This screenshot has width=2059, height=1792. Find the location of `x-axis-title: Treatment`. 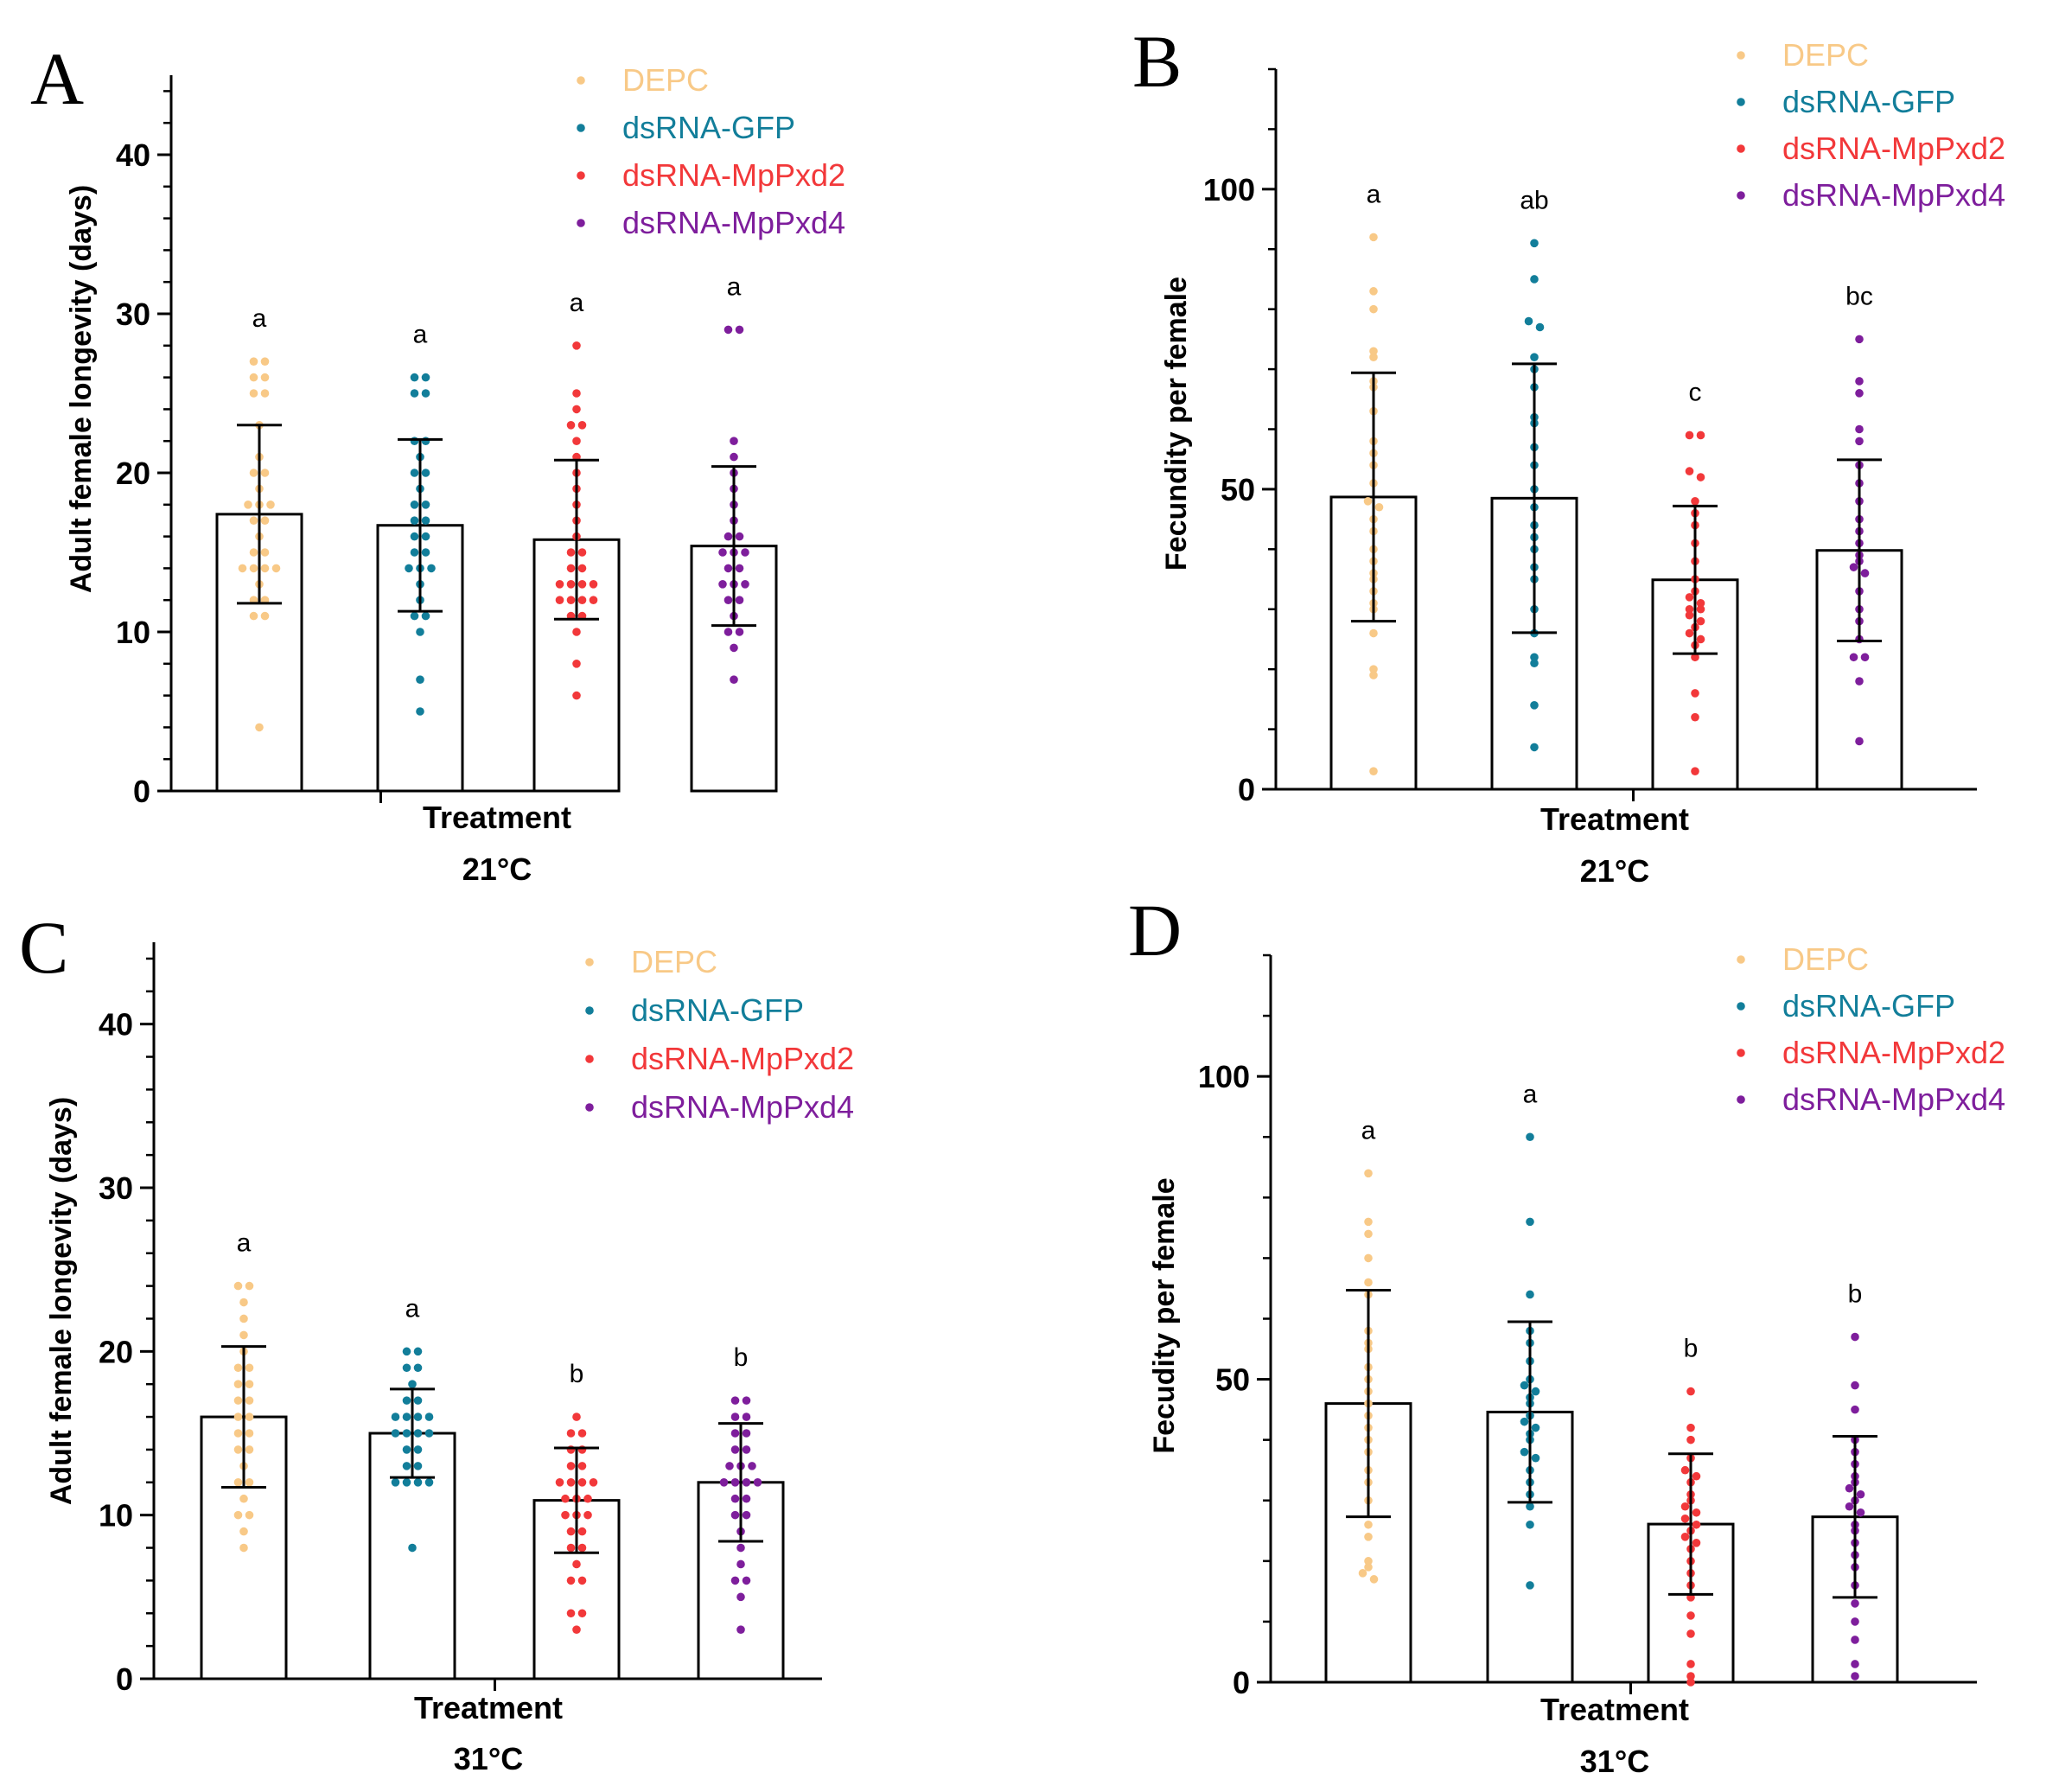

x-axis-title: Treatment is located at coordinates (1614, 1709).